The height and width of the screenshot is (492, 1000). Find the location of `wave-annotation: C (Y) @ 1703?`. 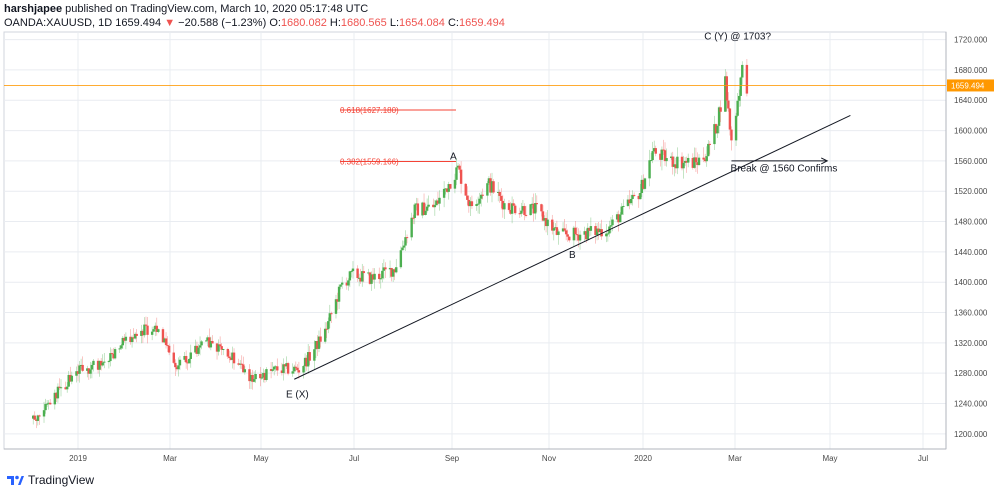

wave-annotation: C (Y) @ 1703? is located at coordinates (737, 37).